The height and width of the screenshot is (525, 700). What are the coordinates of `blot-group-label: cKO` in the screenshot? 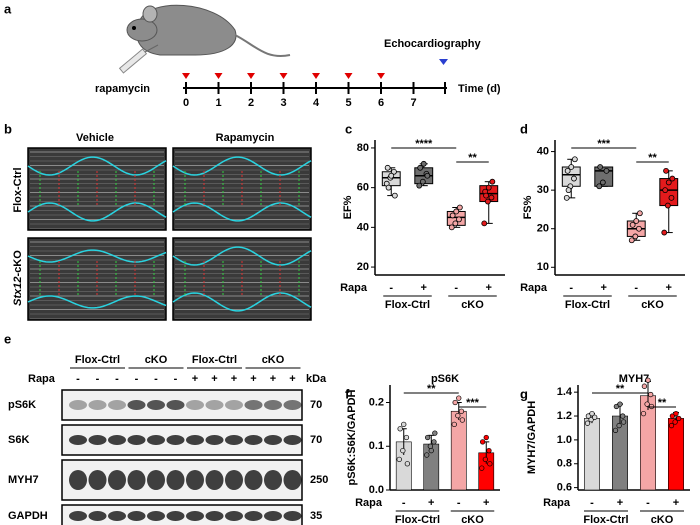 It's located at (273, 360).